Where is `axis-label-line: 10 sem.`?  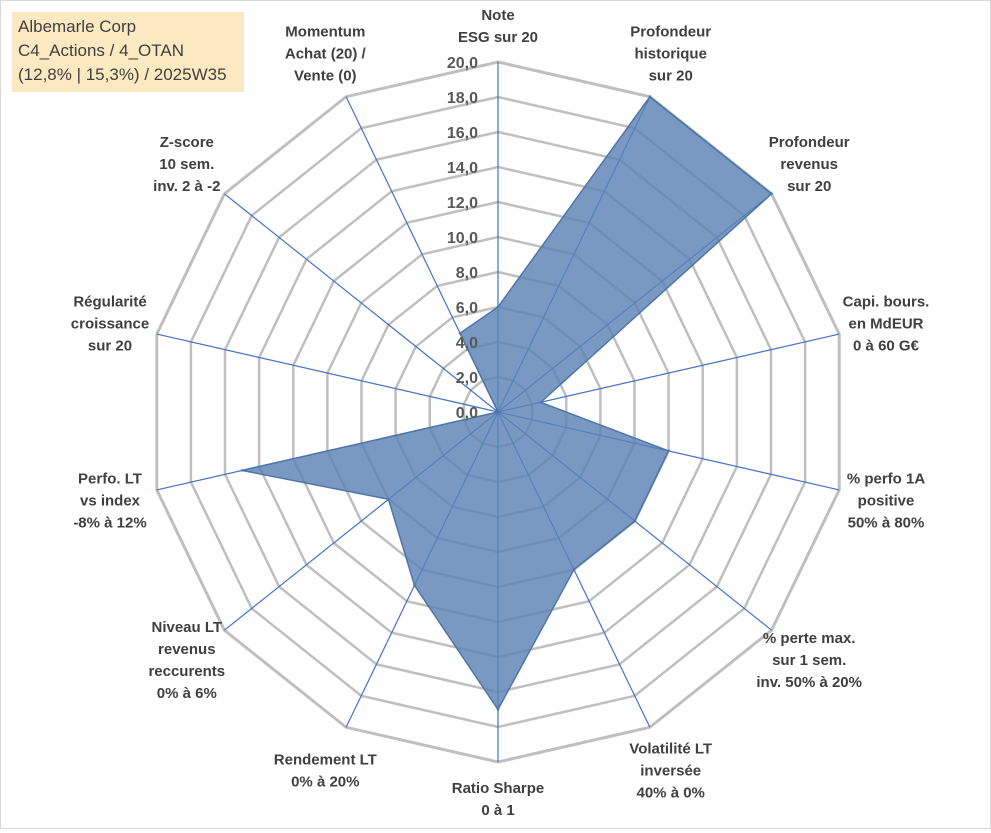
axis-label-line: 10 sem. is located at coordinates (186, 164).